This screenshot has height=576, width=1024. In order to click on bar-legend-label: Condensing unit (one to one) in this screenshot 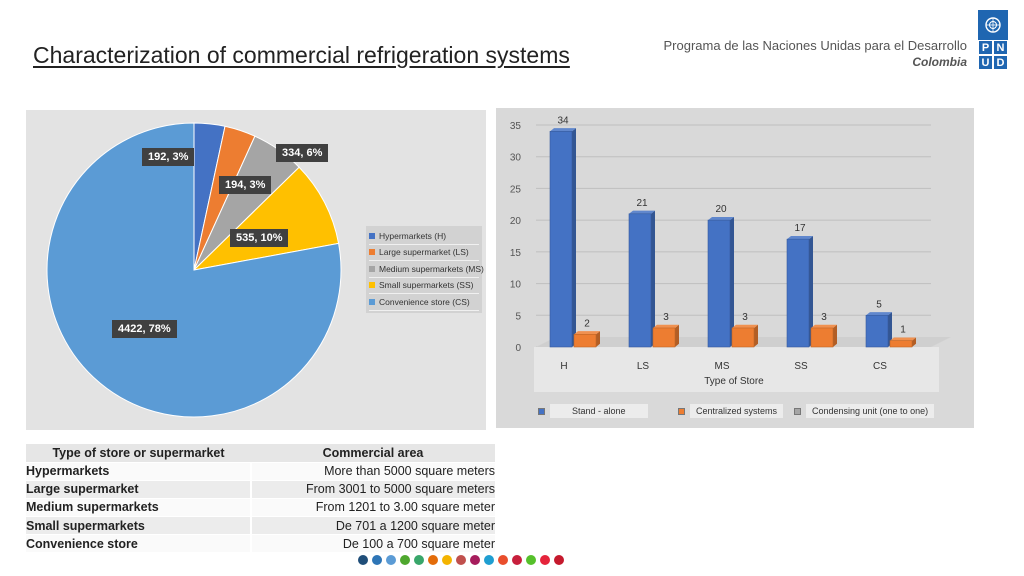, I will do `click(870, 411)`.